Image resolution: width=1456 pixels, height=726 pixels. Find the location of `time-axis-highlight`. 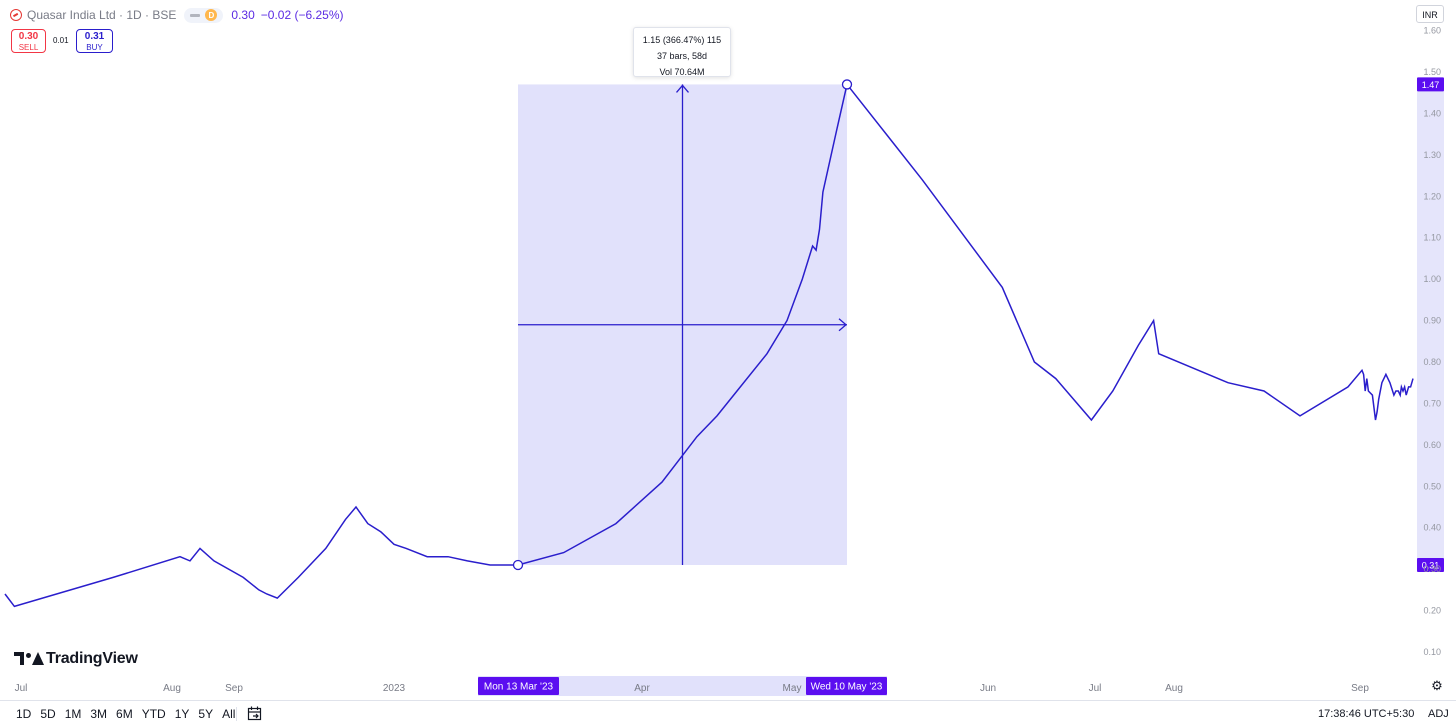

time-axis-highlight is located at coordinates (682, 686).